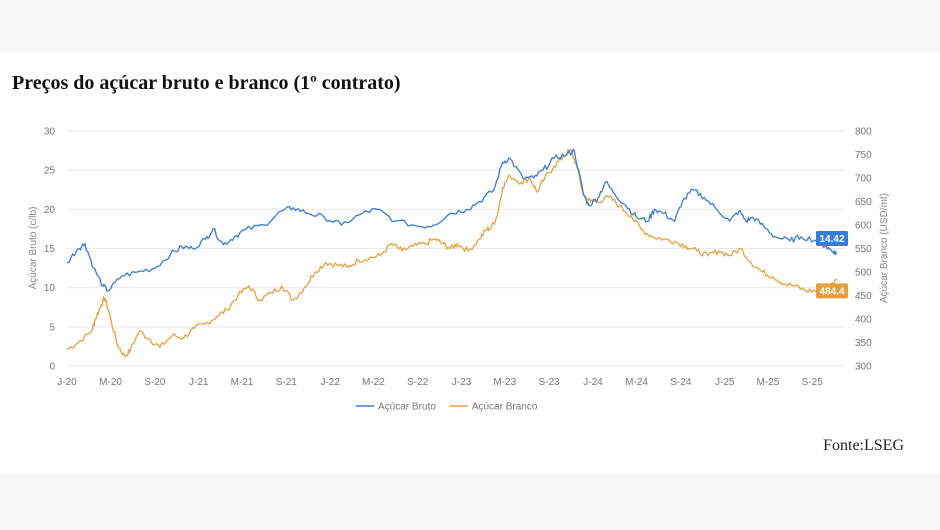 This screenshot has width=940, height=530. What do you see at coordinates (863, 179) in the screenshot?
I see `y-right-tick-label: 700` at bounding box center [863, 179].